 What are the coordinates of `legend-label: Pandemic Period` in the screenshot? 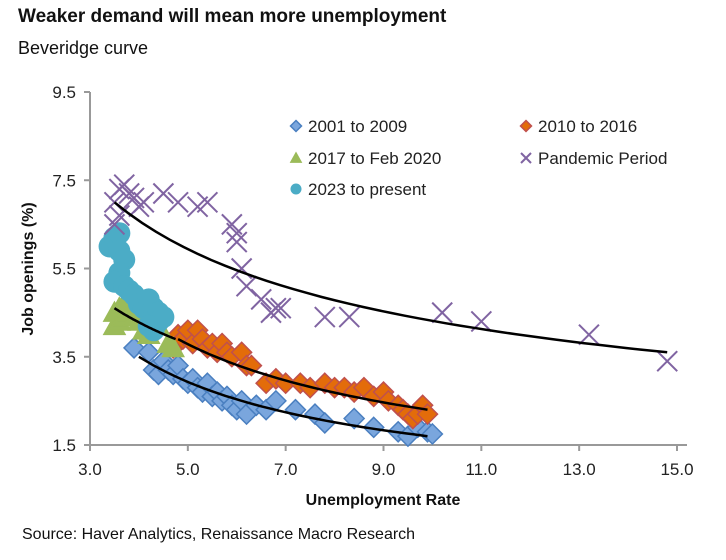 It's located at (602, 158).